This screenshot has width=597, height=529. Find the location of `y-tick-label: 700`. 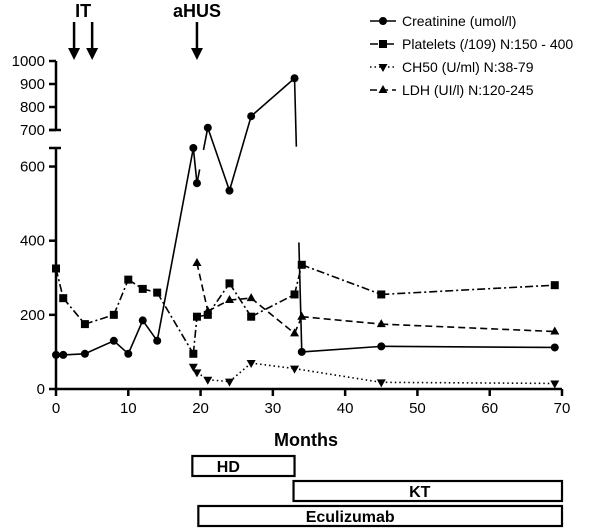

y-tick-label: 700 is located at coordinates (32, 130).